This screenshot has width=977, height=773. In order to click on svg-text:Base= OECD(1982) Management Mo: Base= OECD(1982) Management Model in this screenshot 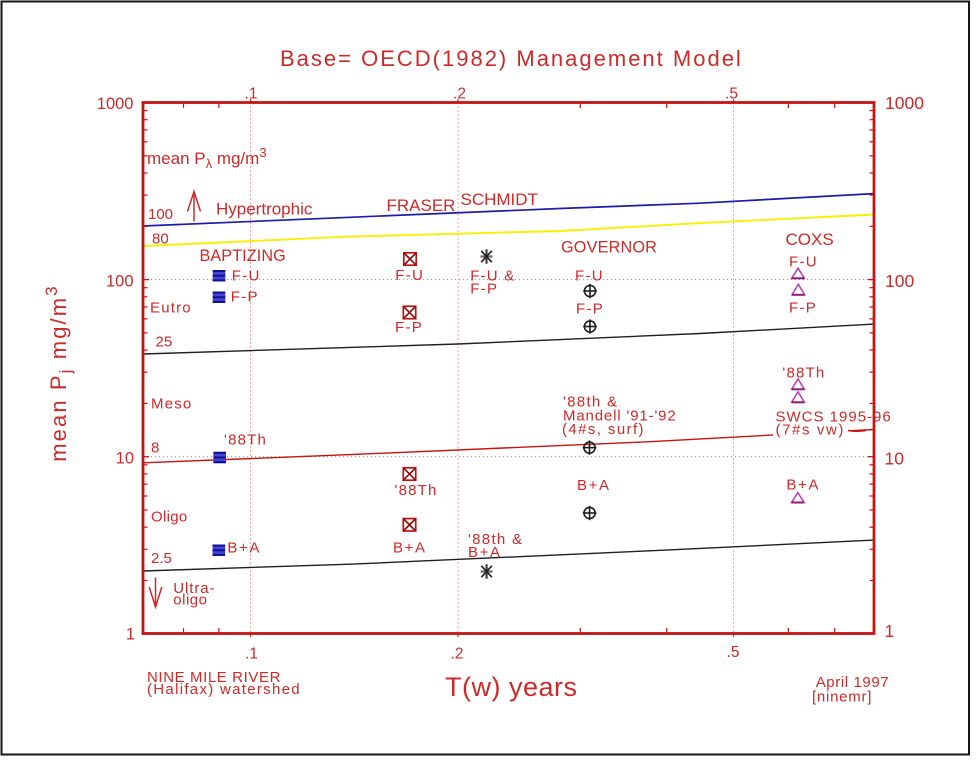, I will do `click(511, 58)`.